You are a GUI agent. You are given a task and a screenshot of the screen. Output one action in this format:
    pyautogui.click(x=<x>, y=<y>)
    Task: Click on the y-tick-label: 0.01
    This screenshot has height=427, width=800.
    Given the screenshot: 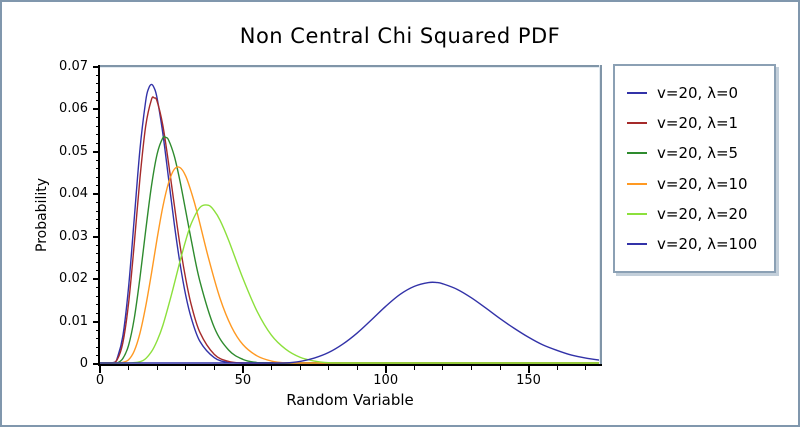 What is the action you would take?
    pyautogui.click(x=73, y=321)
    